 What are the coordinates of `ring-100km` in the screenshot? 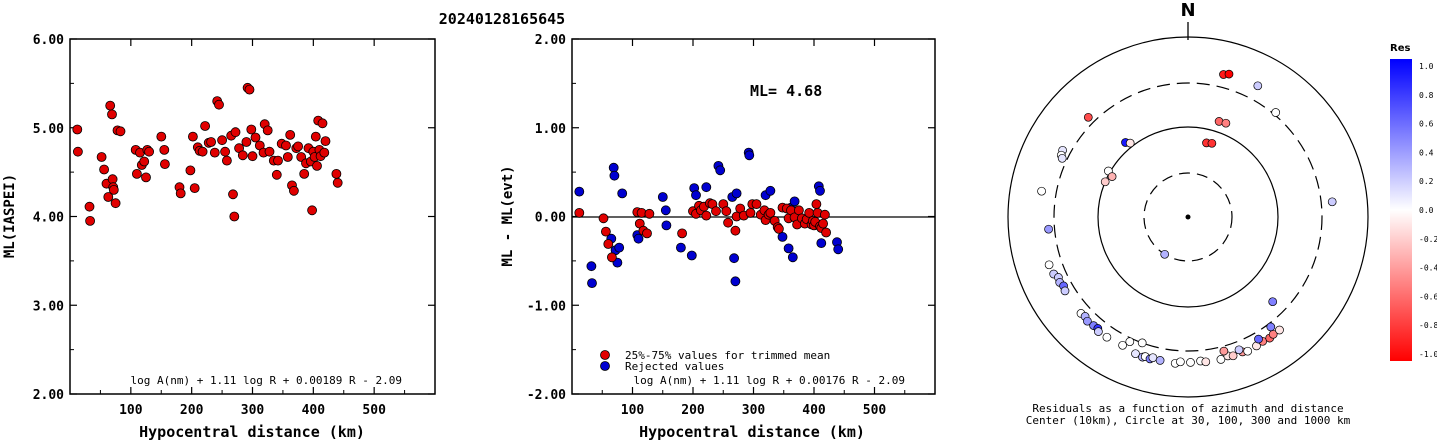 It's located at (1188, 217).